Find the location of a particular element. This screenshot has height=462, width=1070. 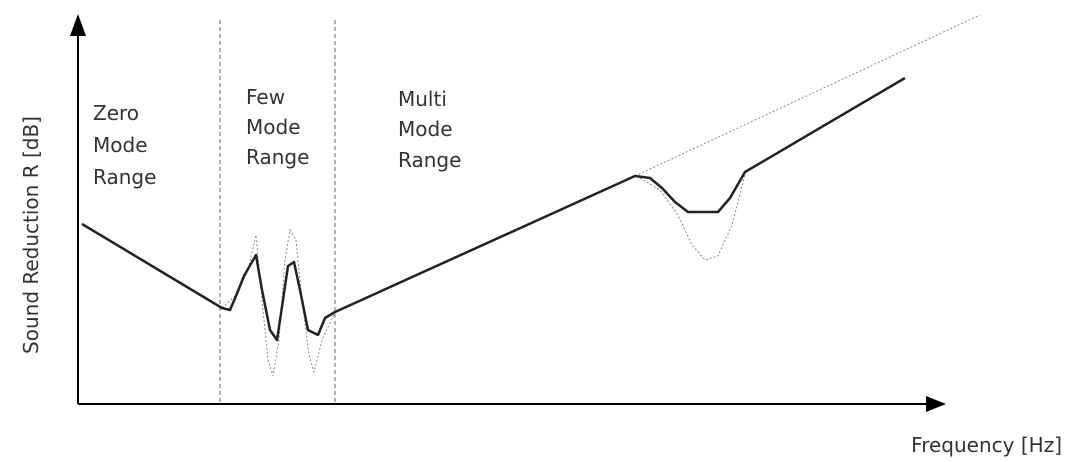

region-label: Few is located at coordinates (265, 97).